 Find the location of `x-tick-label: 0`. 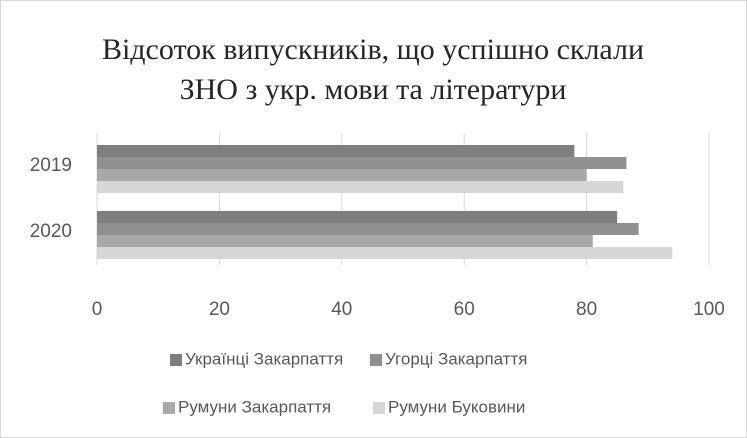

x-tick-label: 0 is located at coordinates (97, 309).